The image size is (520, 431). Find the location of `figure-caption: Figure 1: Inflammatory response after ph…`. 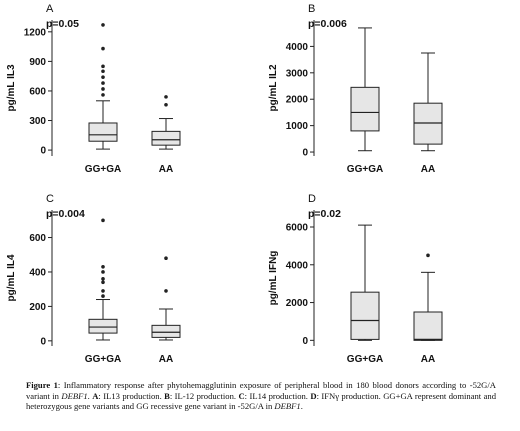

figure-caption: Figure 1: Inflammatory response after ph… is located at coordinates (261, 396).